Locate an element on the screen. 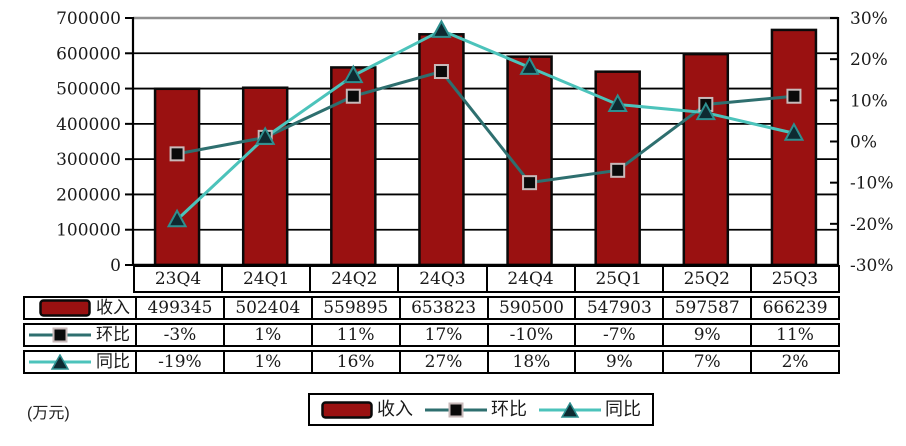 The image size is (906, 446). left-axis-tick-label: 500000 is located at coordinates (88, 90).